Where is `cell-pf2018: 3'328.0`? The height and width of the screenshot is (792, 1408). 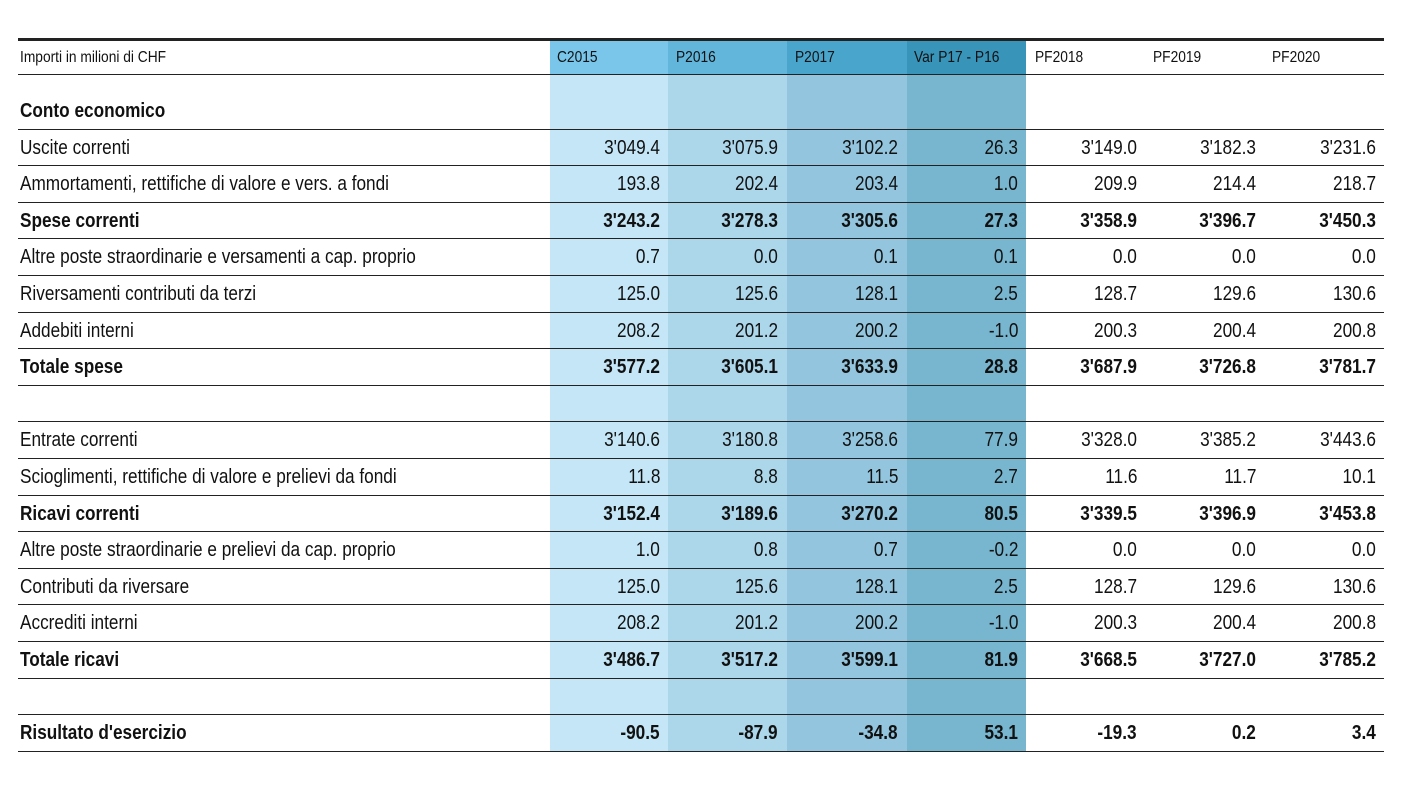
cell-pf2018: 3'328.0 is located at coordinates (1109, 440).